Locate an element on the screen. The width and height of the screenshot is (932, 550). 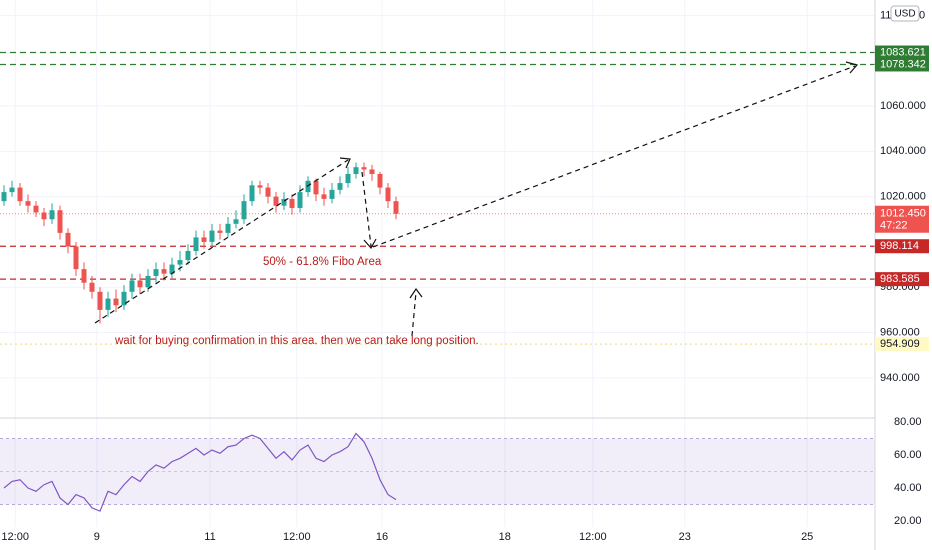
level-label: 1078.342 is located at coordinates (903, 64).